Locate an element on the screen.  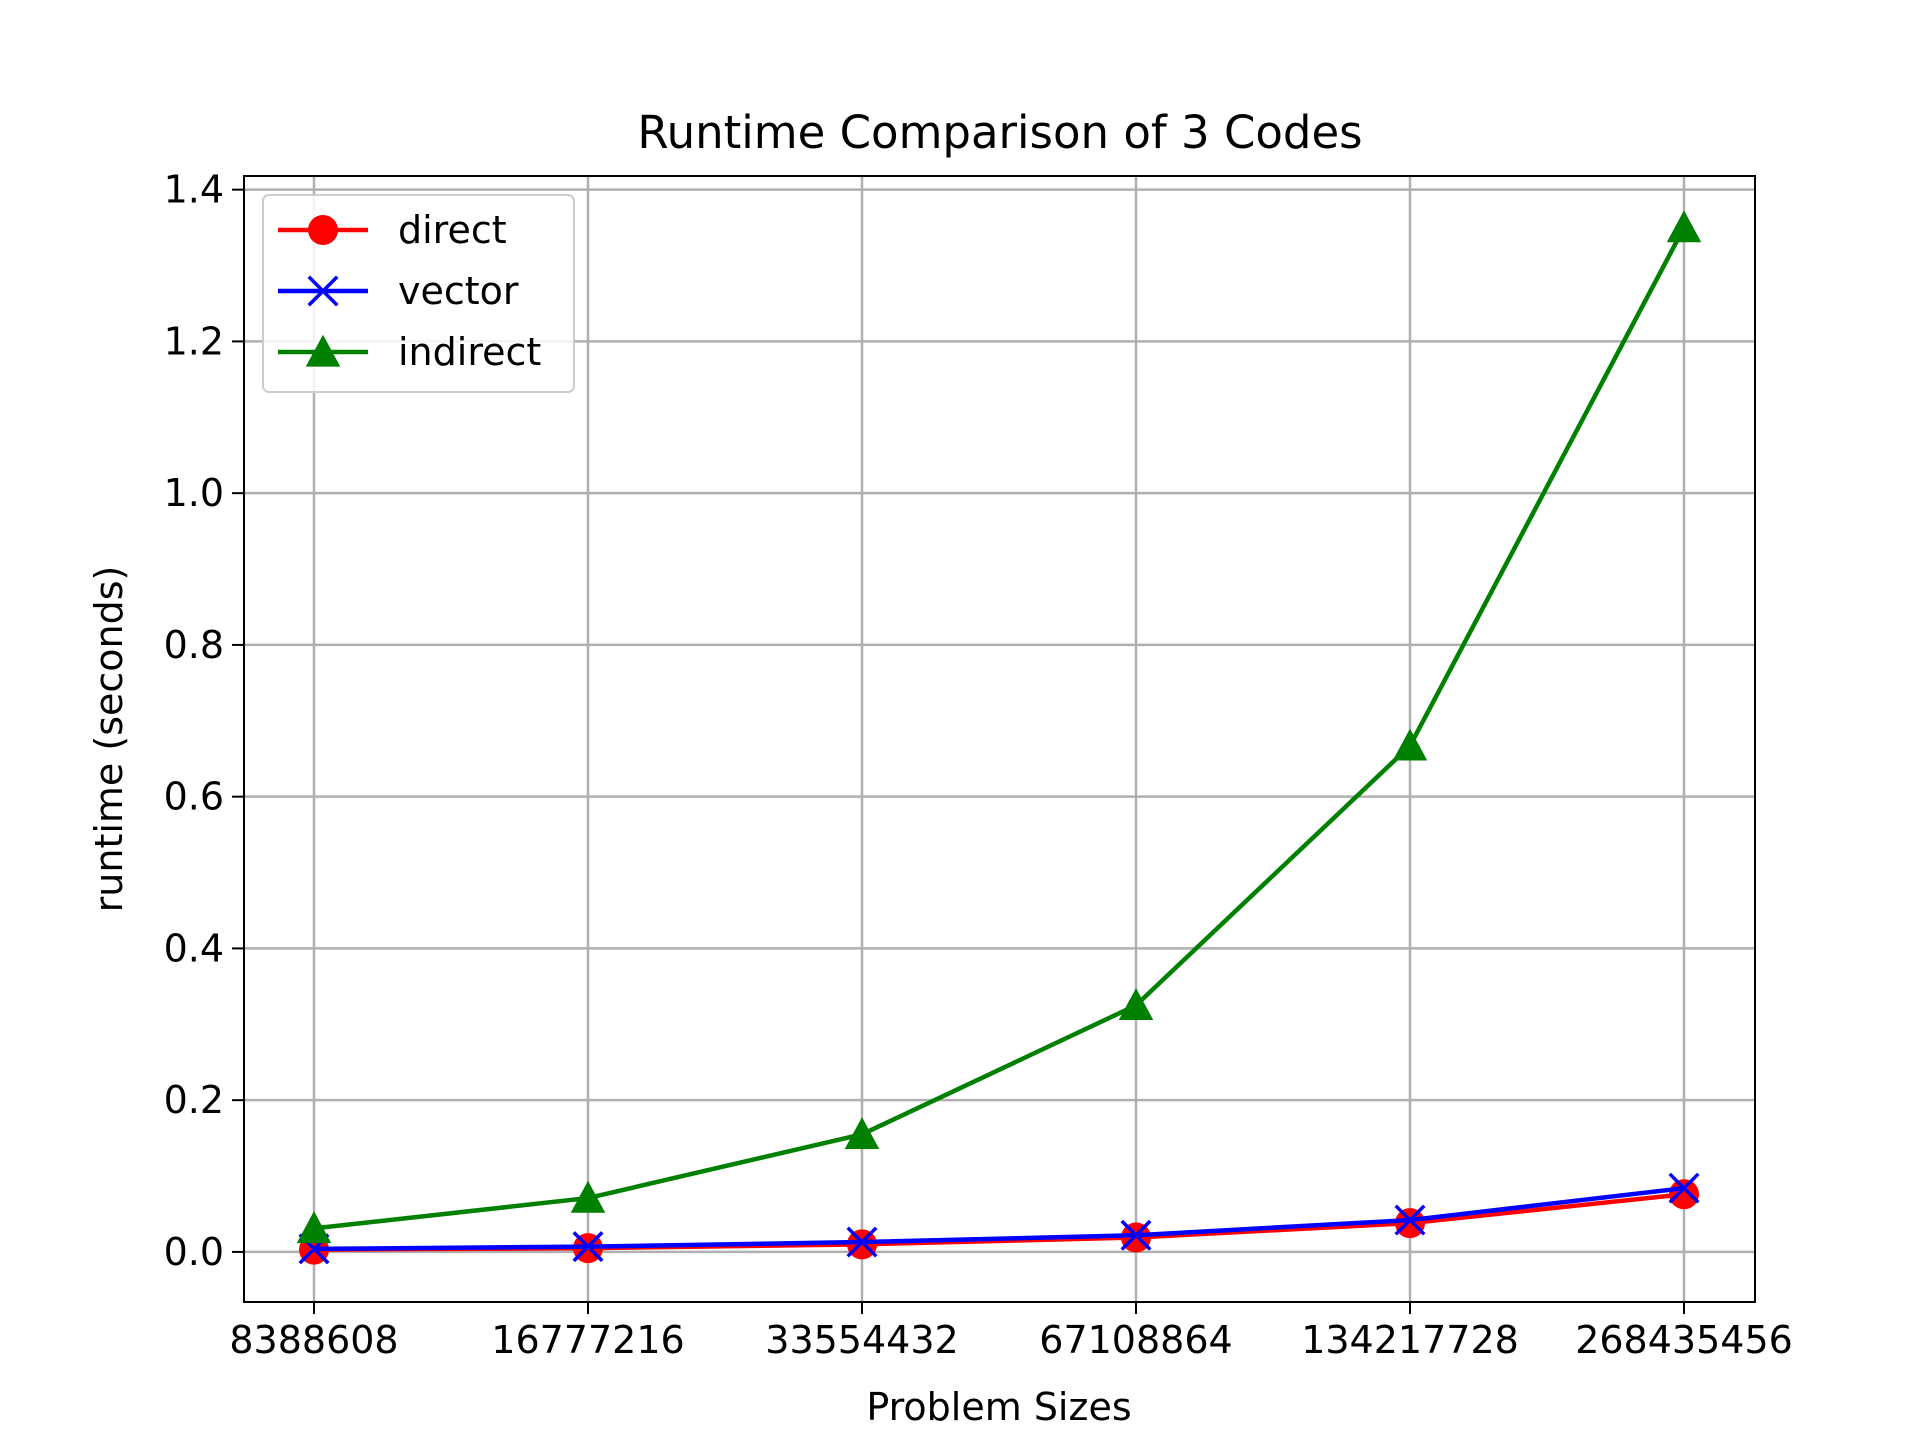
series-line-vector is located at coordinates (999, 1218).